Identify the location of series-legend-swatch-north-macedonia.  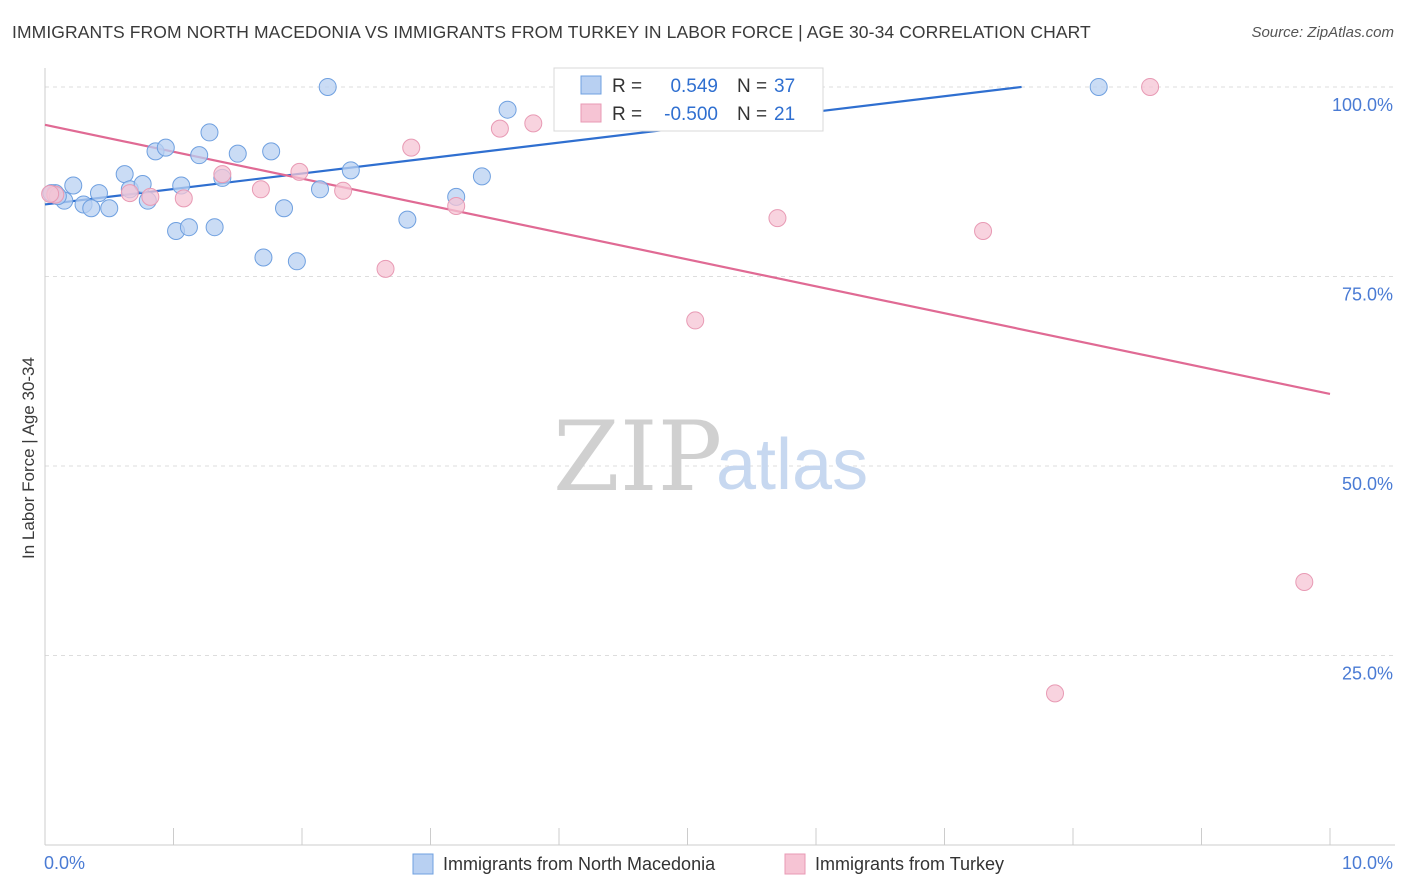
(423, 864).